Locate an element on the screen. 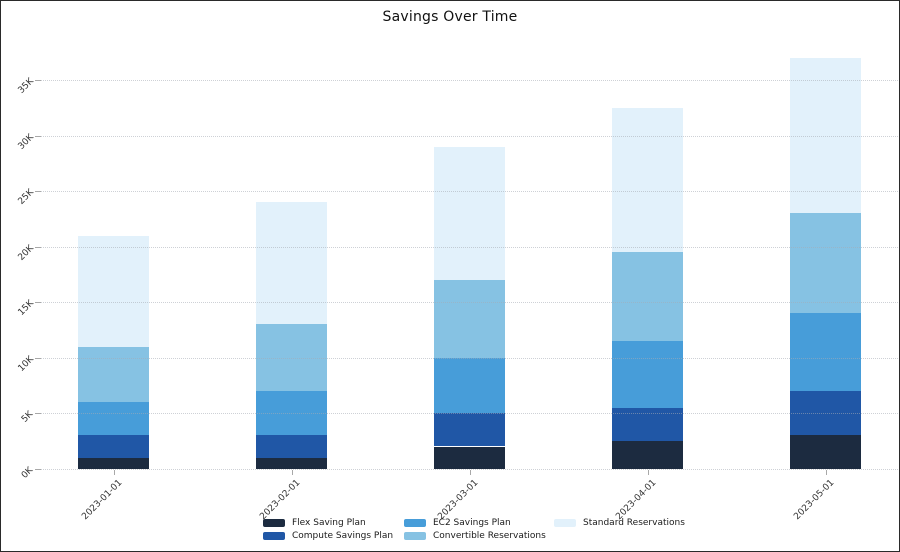 The height and width of the screenshot is (552, 900). legend-label: EC2 Savings Plan is located at coordinates (472, 522).